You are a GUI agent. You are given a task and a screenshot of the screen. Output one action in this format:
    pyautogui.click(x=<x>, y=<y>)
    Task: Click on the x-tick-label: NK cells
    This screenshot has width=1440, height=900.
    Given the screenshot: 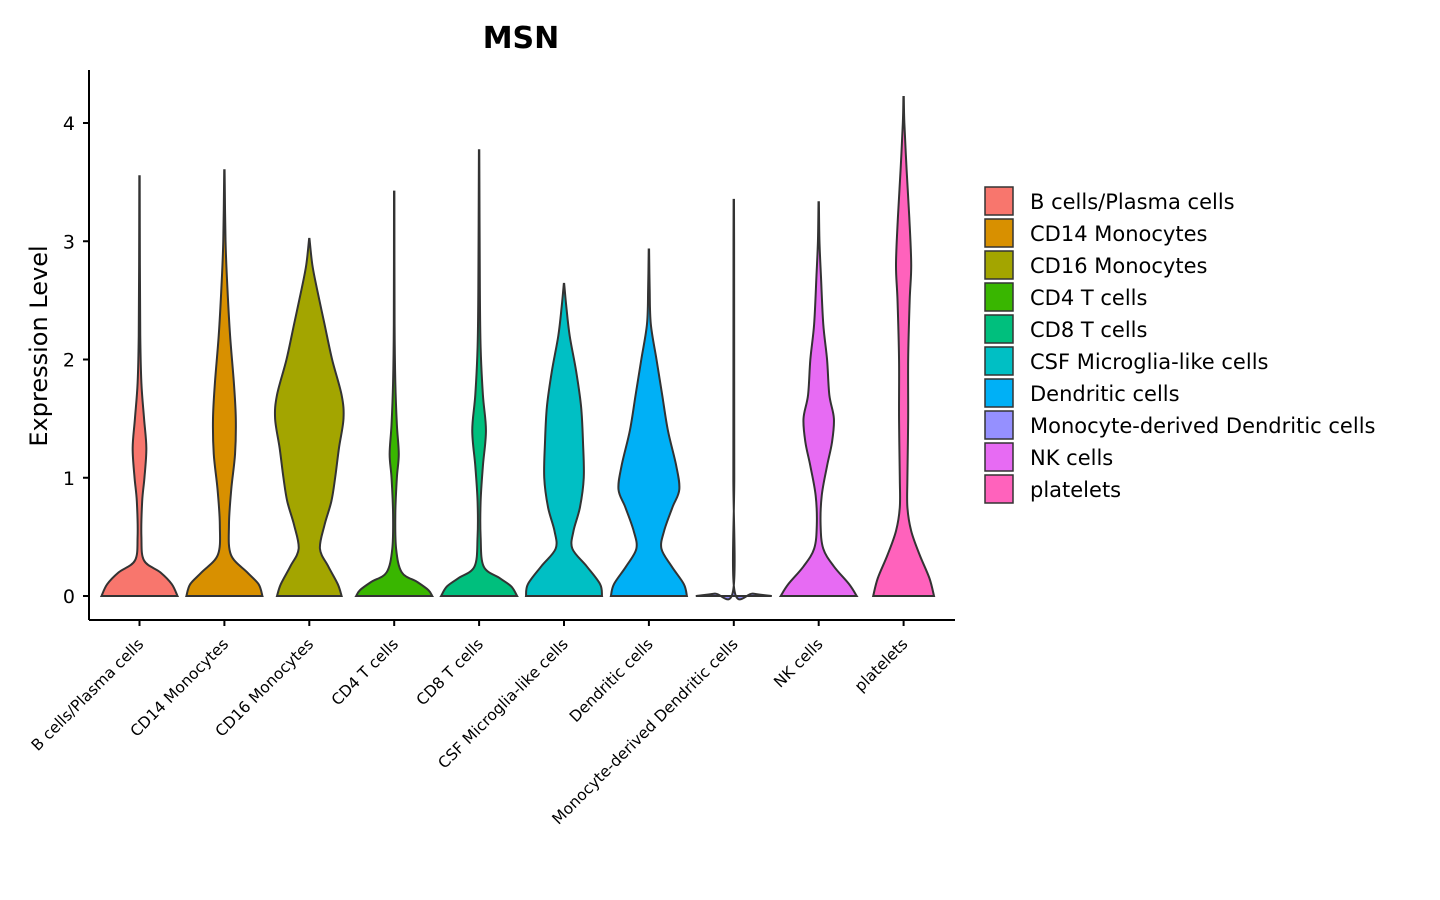 What is the action you would take?
    pyautogui.click(x=798, y=663)
    